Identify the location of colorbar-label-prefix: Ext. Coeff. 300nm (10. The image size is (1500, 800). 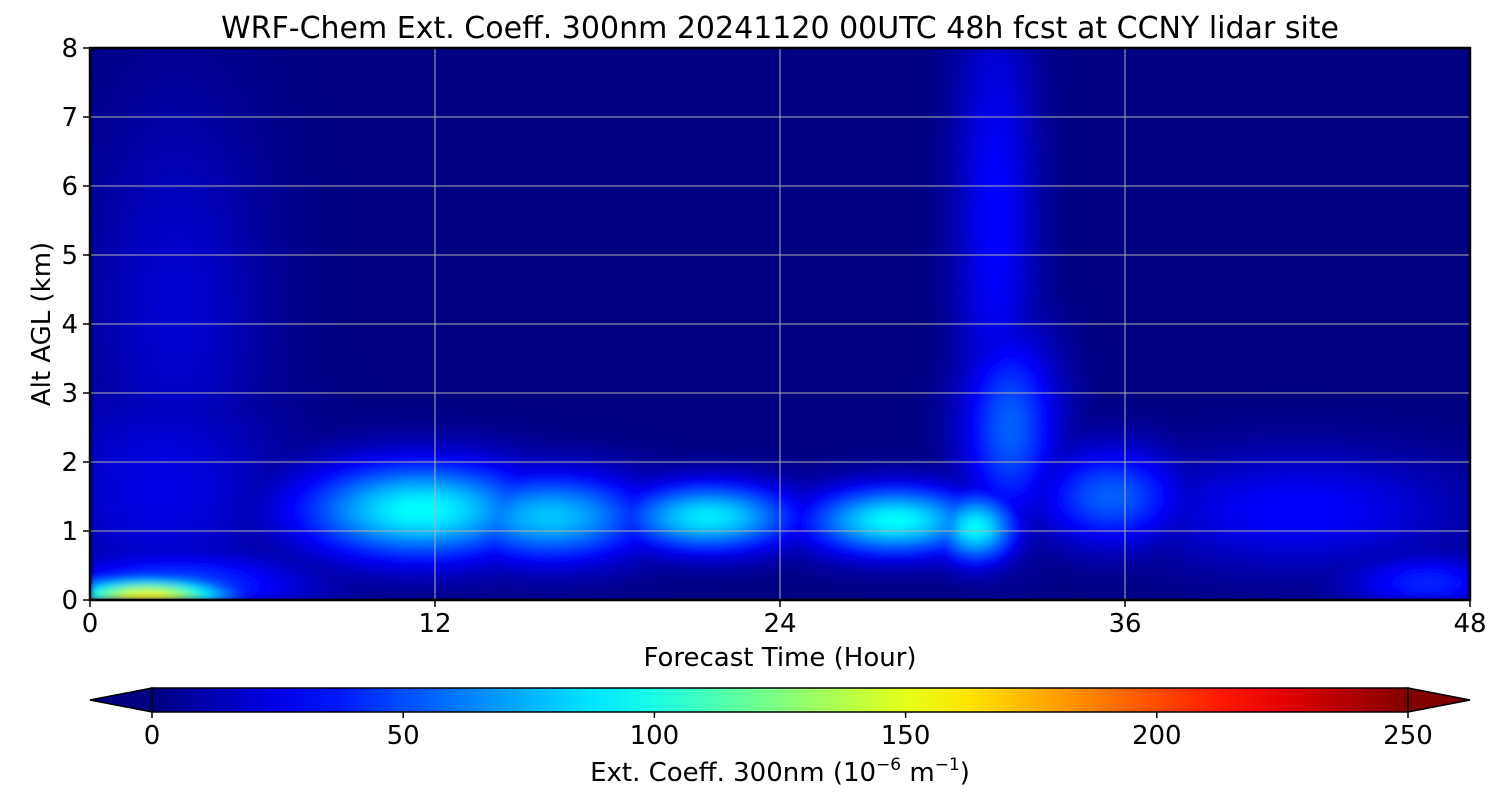
(733, 773).